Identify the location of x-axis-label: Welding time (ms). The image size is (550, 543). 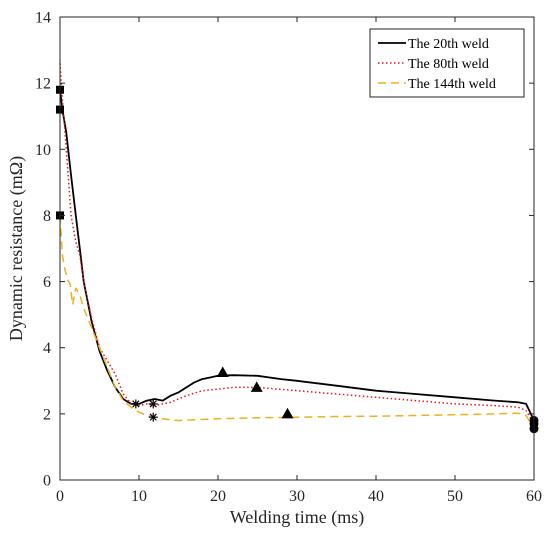
(297, 517).